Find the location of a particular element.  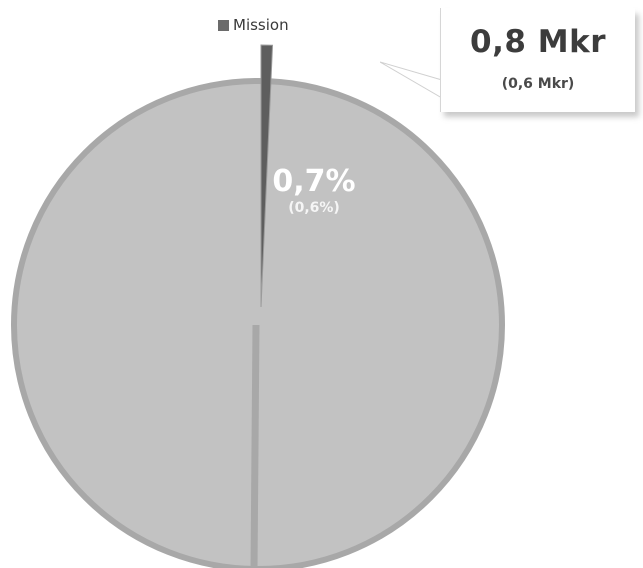

pie-slice-mission is located at coordinates (267, 176).